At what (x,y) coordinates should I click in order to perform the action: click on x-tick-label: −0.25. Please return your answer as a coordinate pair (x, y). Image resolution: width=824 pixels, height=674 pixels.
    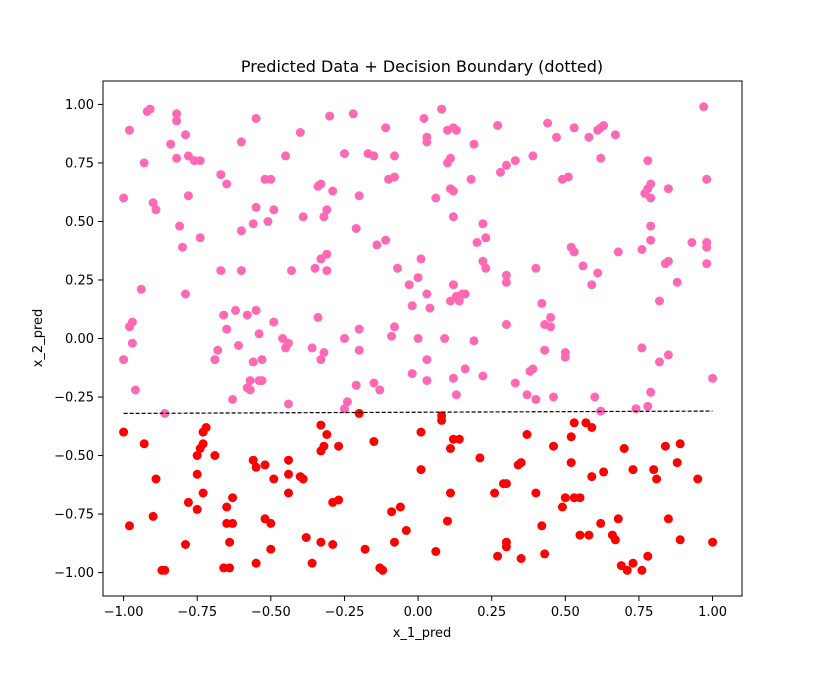
    Looking at the image, I should click on (345, 612).